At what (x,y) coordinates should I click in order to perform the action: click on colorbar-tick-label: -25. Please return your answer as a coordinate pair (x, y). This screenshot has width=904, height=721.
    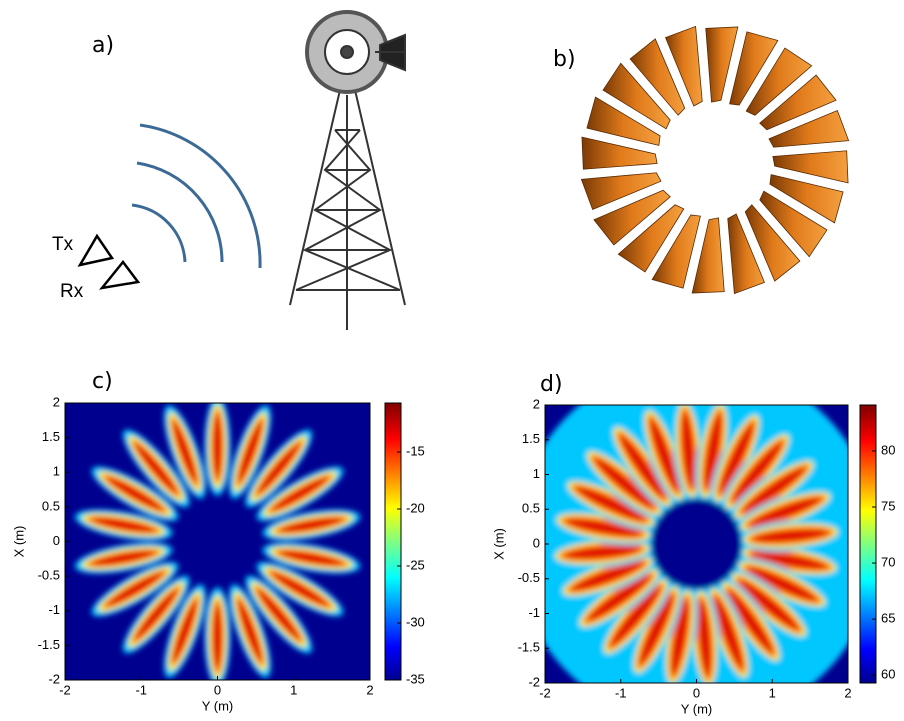
    Looking at the image, I should click on (415, 564).